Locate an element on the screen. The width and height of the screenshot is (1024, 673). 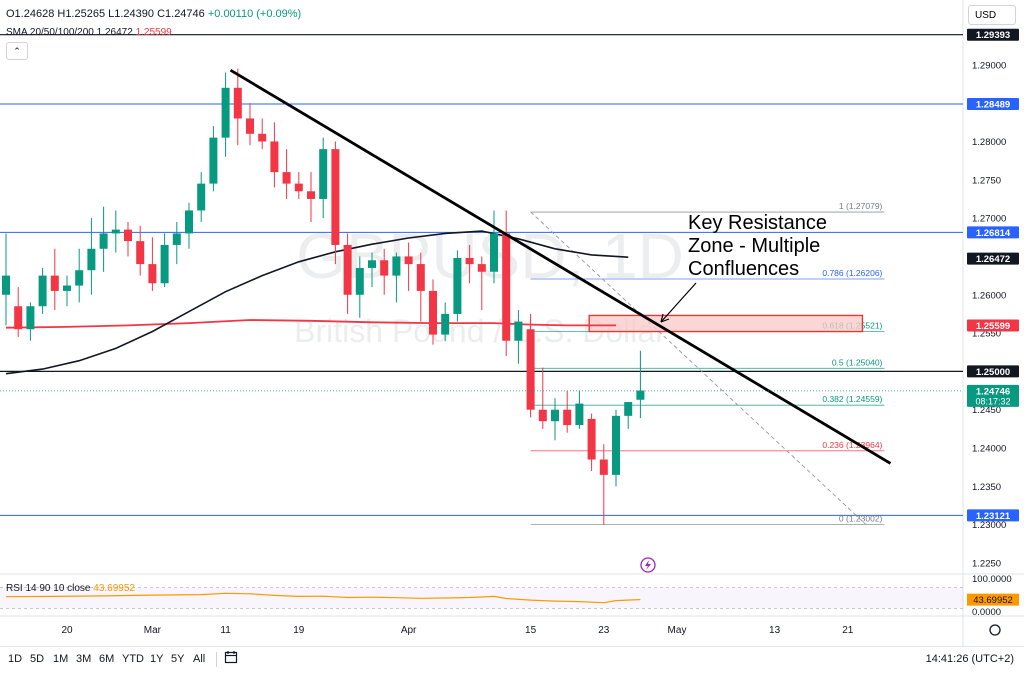
x-tick-label: 23 is located at coordinates (604, 630).